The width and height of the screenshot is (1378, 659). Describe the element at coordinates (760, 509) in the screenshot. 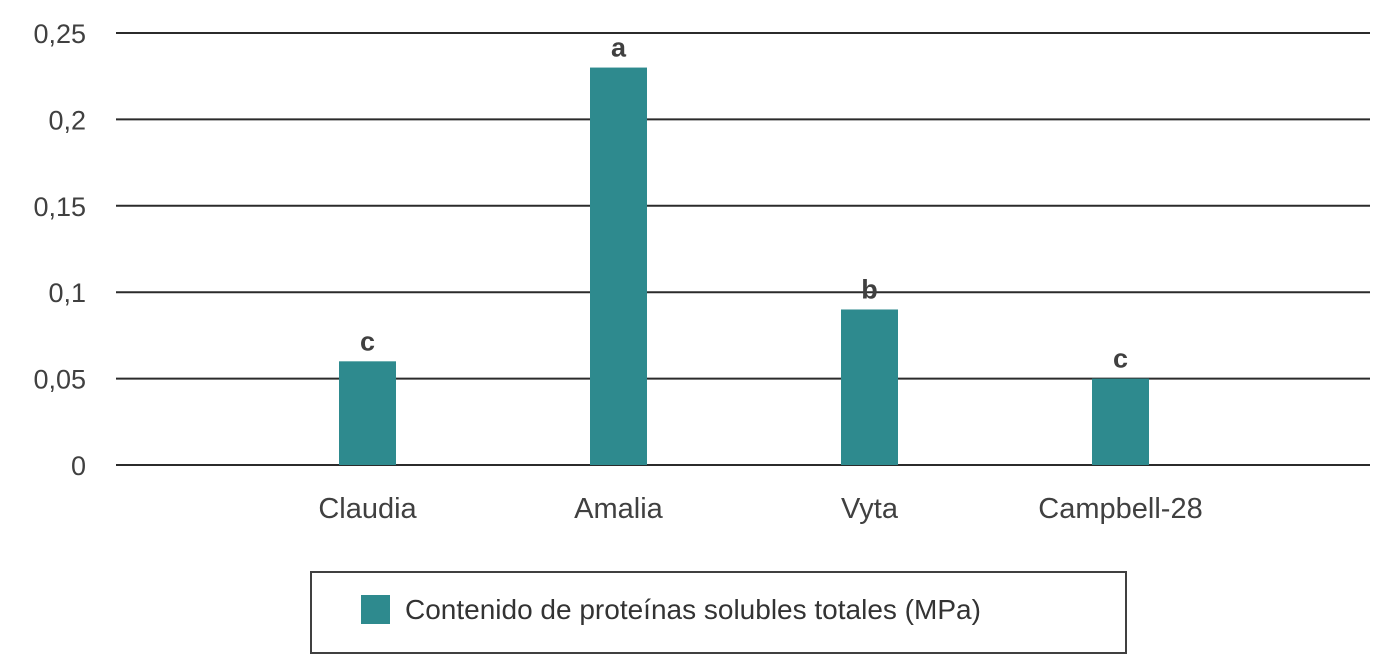

I see `x-axis-category-labels: Claudia Amalia Vyta Campbell-28` at that location.